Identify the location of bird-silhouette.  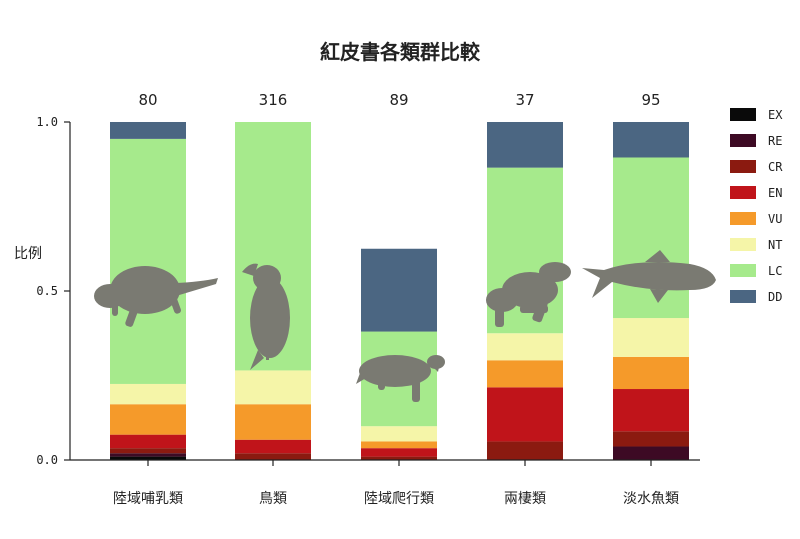
(266, 316).